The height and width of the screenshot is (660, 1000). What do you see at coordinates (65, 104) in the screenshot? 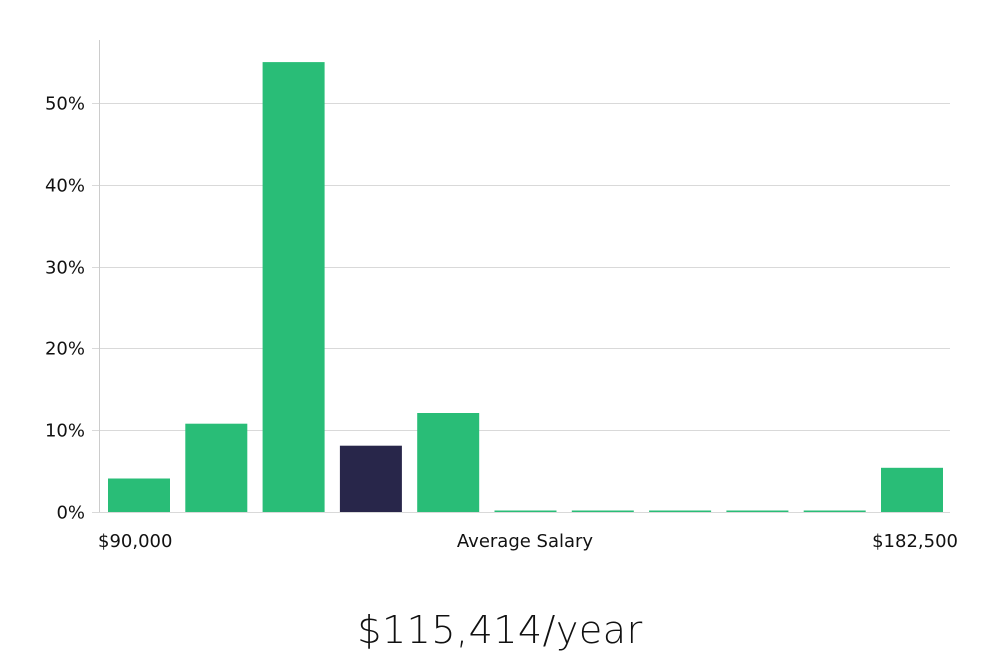
I see `y-tick-label: 50%` at bounding box center [65, 104].